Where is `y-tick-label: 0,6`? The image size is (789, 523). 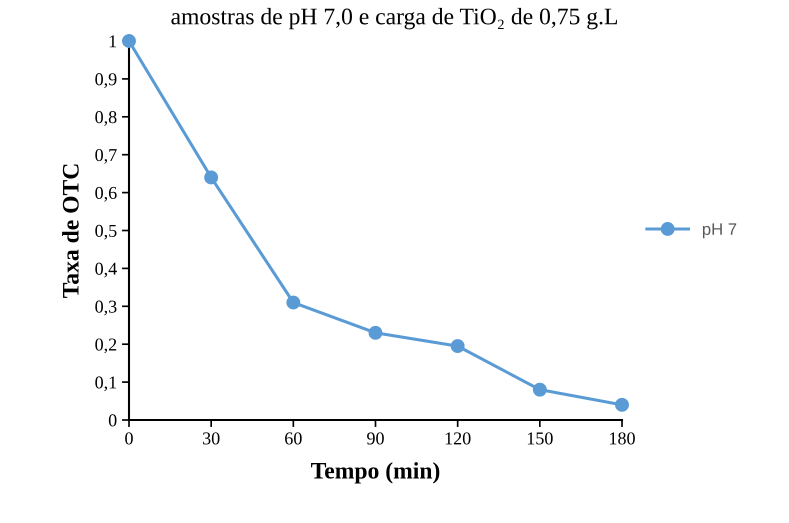 y-tick-label: 0,6 is located at coordinates (106, 194).